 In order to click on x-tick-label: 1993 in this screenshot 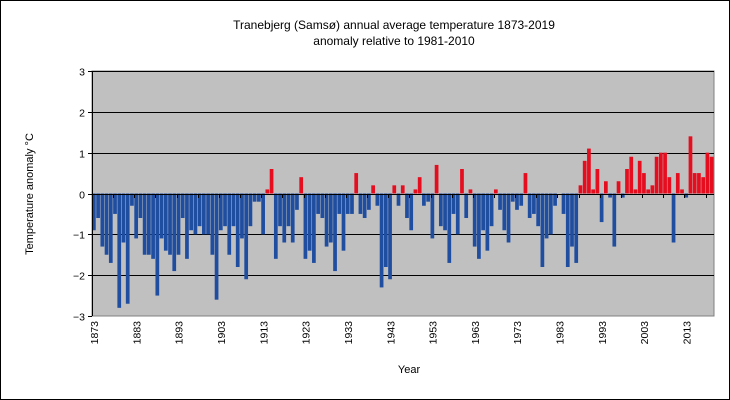, I will do `click(603, 333)`.